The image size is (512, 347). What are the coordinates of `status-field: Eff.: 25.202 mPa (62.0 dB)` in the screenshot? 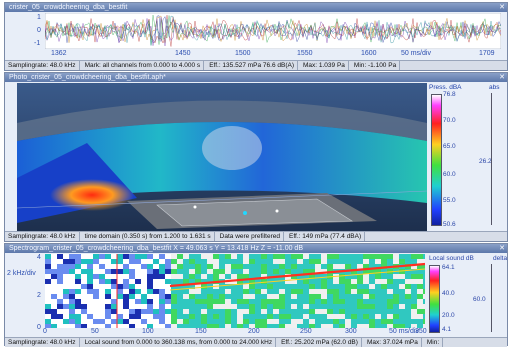 It's located at (320, 342).